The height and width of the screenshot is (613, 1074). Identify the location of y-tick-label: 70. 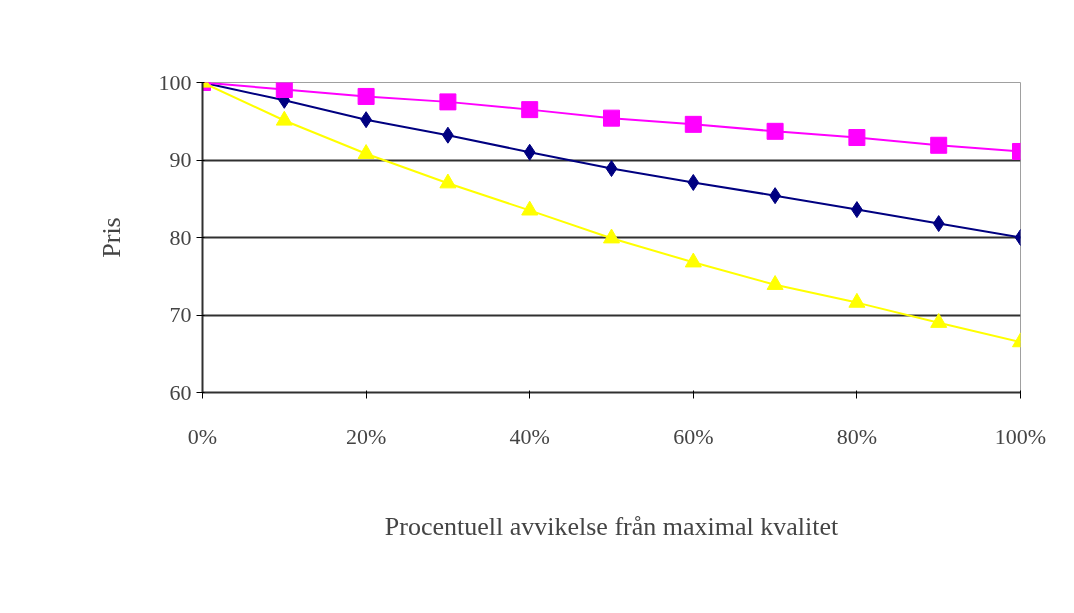
(180, 314).